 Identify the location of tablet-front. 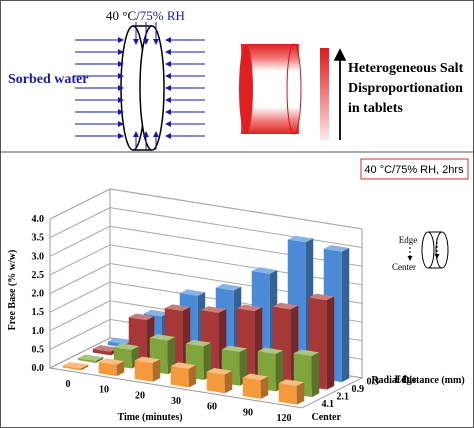
(152, 88).